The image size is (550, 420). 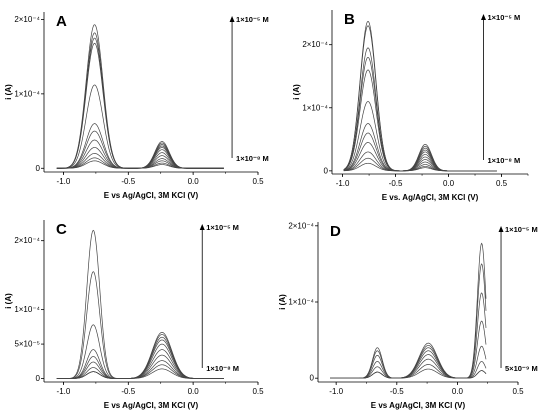 I want to click on panel-letter: A, so click(x=61, y=21).